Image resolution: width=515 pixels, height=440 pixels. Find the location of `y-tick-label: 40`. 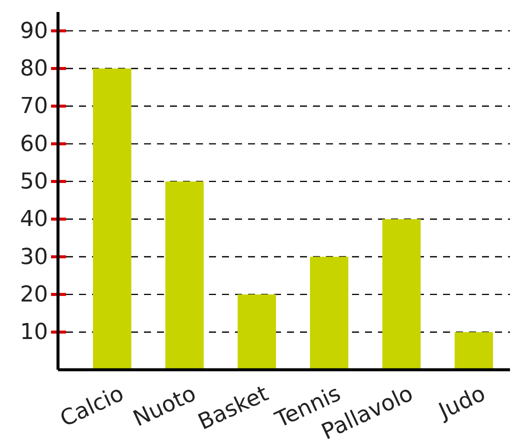

y-tick-label: 40 is located at coordinates (34, 219).